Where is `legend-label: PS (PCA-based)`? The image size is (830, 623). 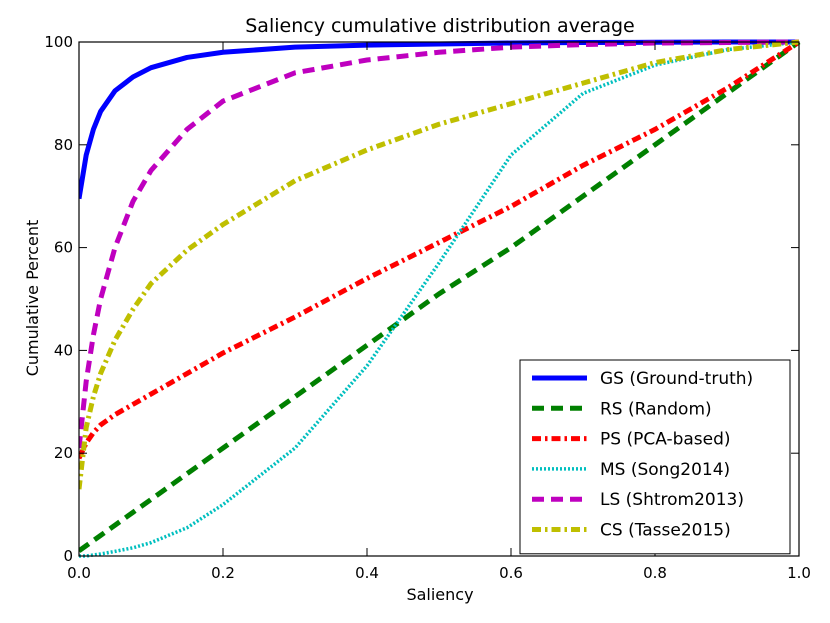
legend-label: PS (PCA-based) is located at coordinates (665, 440).